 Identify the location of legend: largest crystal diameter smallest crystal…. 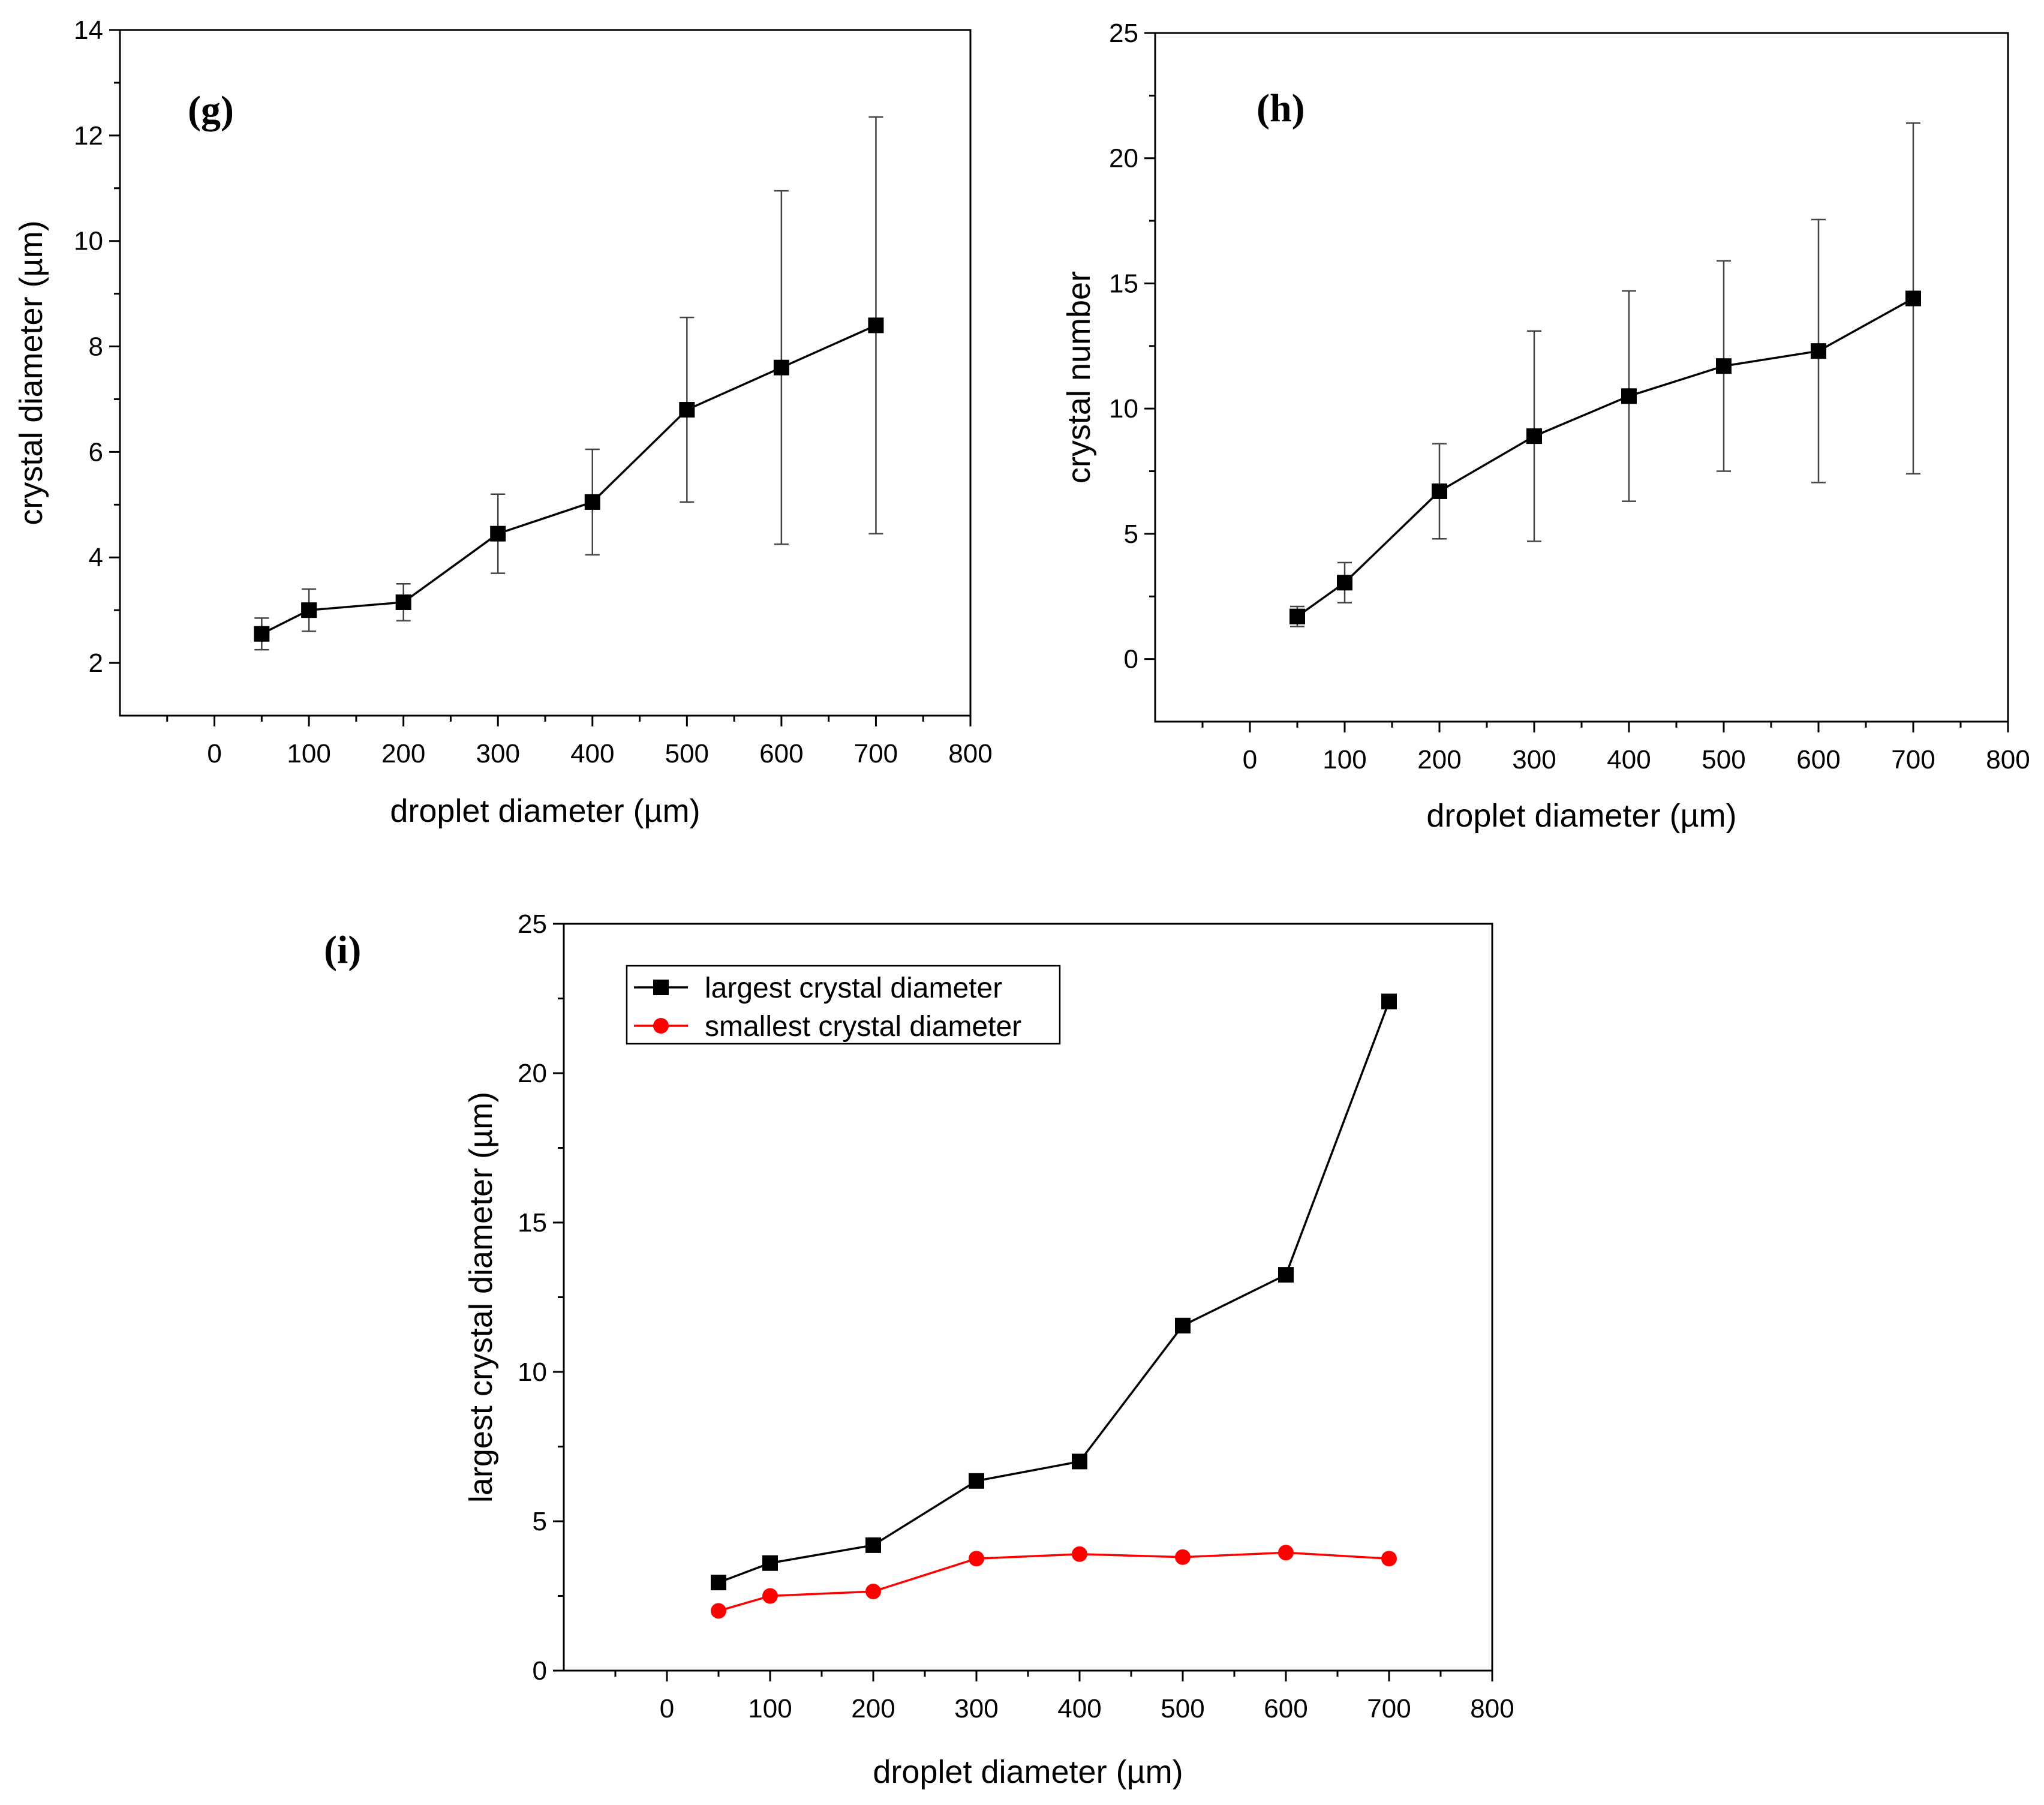
(843, 1005).